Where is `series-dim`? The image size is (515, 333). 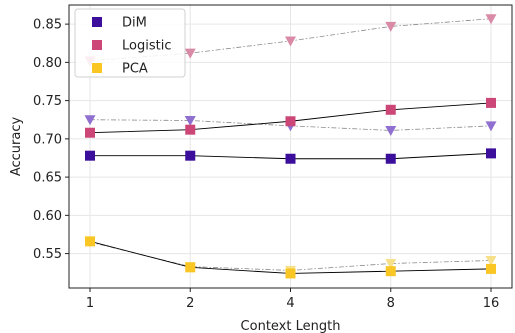 series-dim is located at coordinates (290, 156).